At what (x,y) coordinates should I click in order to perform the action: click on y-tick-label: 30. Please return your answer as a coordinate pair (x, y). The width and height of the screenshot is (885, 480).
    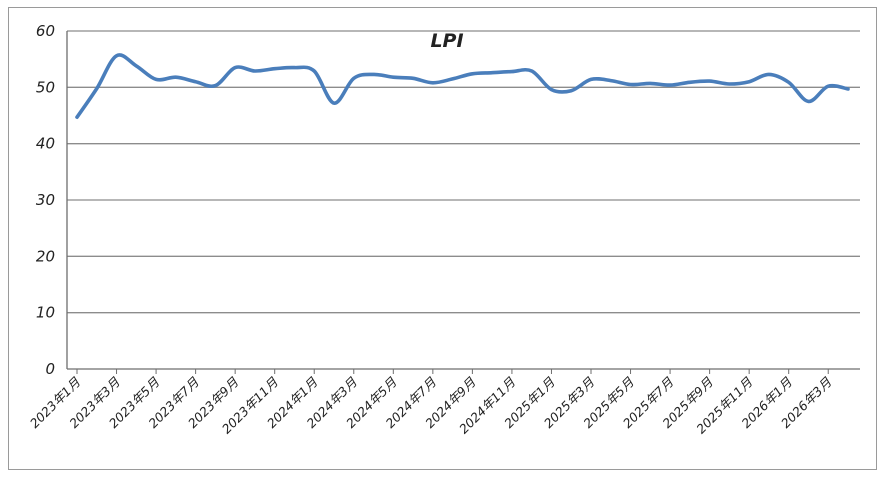
    Looking at the image, I should click on (45, 200).